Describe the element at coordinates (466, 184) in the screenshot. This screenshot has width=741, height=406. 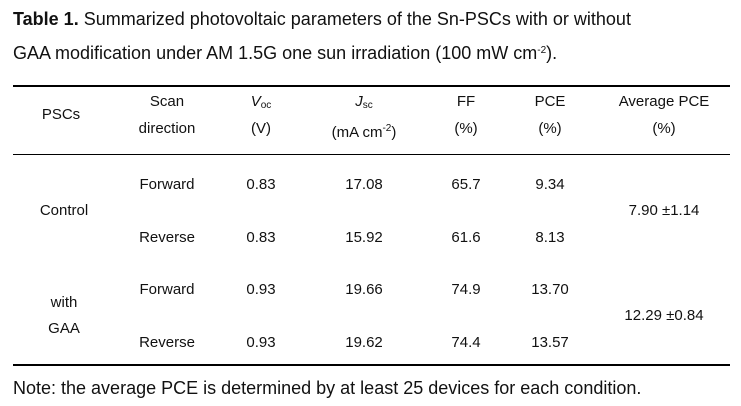
I see `table-cell-ff: 65.7` at that location.